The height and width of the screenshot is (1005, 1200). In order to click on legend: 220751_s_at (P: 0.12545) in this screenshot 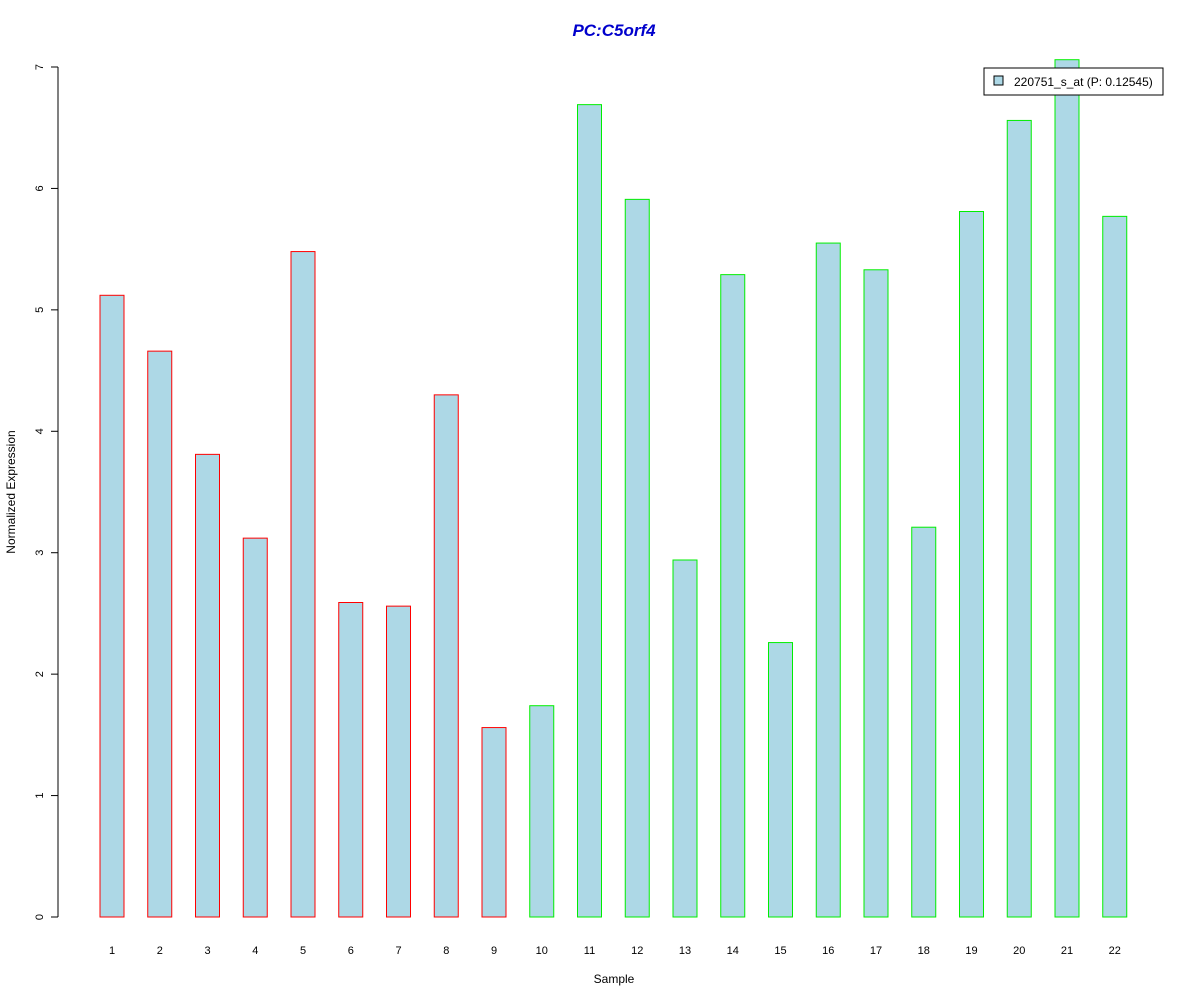, I will do `click(1073, 81)`.